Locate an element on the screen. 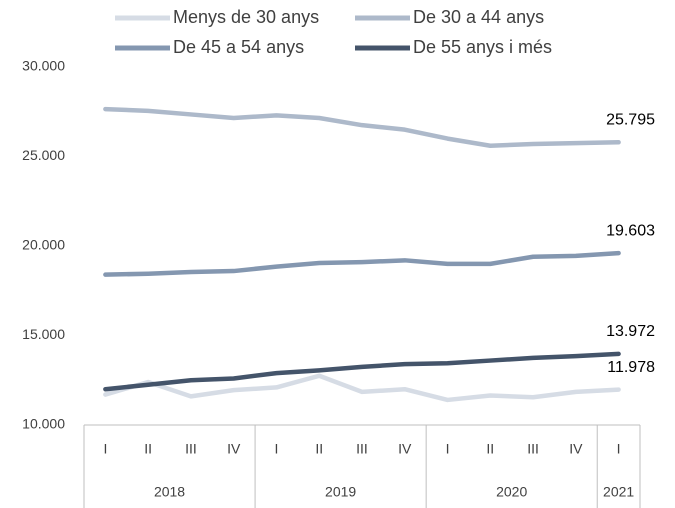 The width and height of the screenshot is (675, 508). y-tick-label: 30.000 is located at coordinates (43, 66).